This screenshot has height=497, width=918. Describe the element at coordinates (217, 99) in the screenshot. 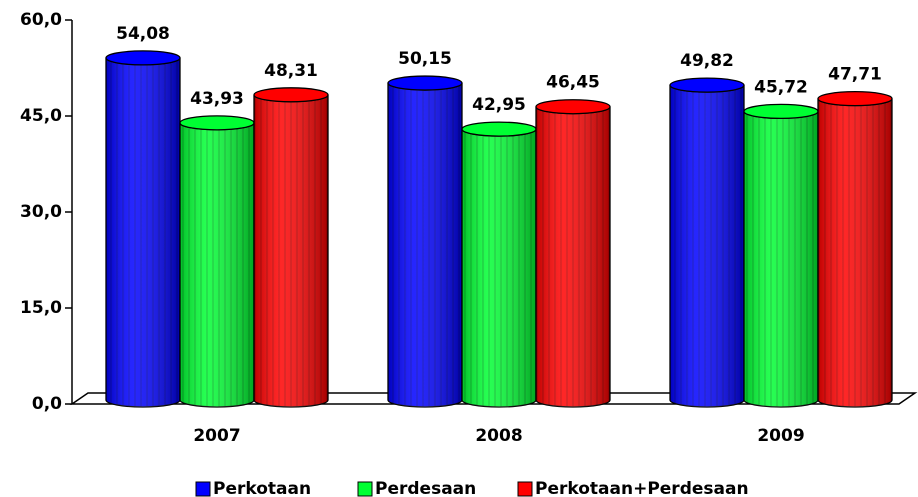

I see `value-label: 43,93` at that location.